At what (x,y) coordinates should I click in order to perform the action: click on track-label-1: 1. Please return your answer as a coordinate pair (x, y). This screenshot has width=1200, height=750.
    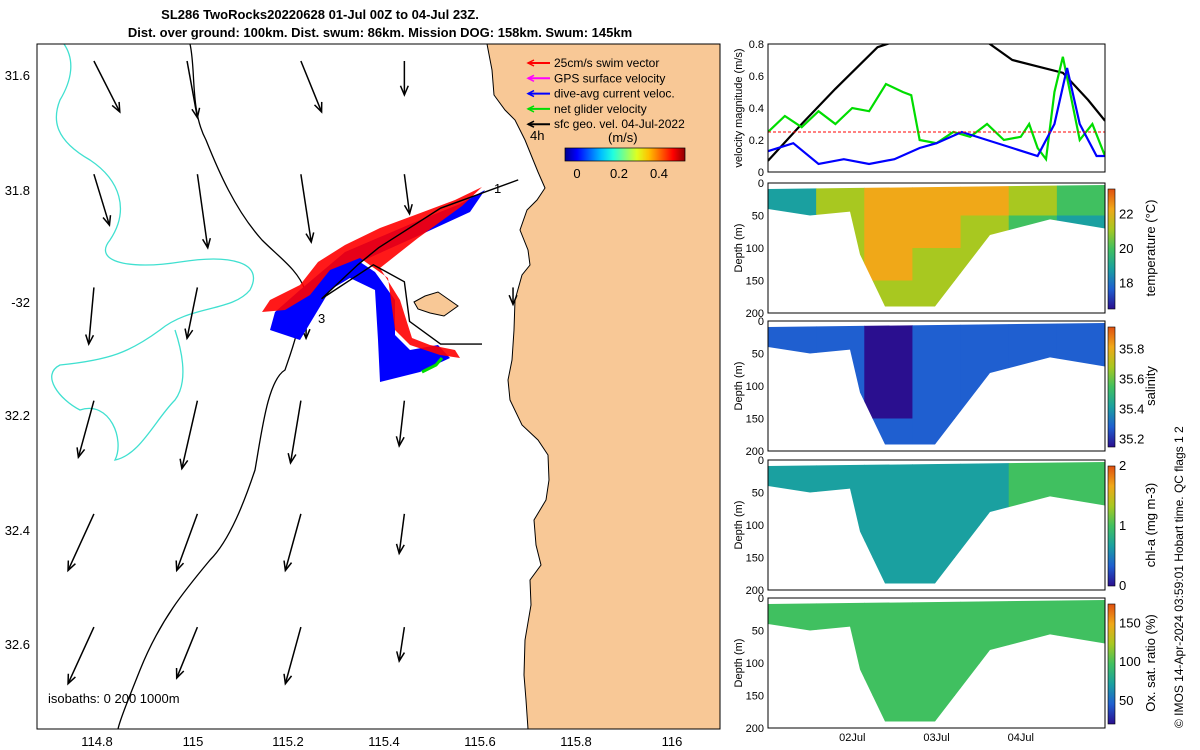
    Looking at the image, I should click on (497, 188).